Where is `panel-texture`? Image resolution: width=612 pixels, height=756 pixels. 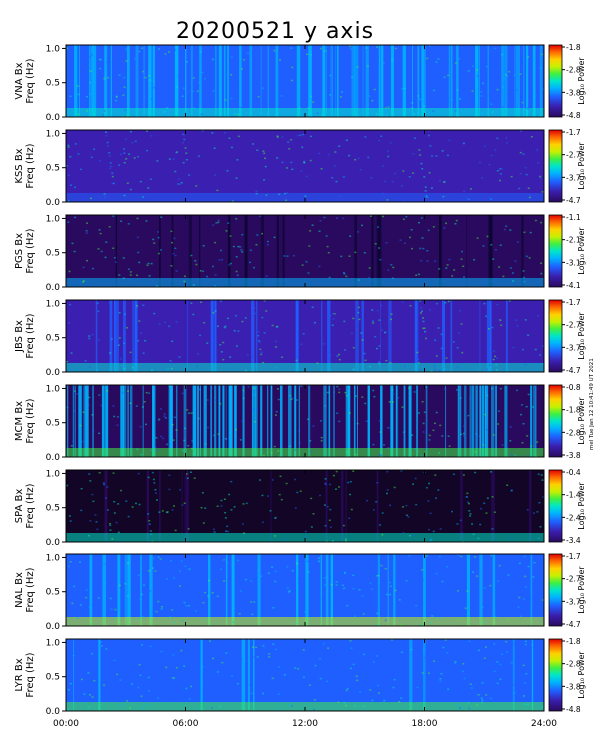
panel-texture is located at coordinates (305, 421).